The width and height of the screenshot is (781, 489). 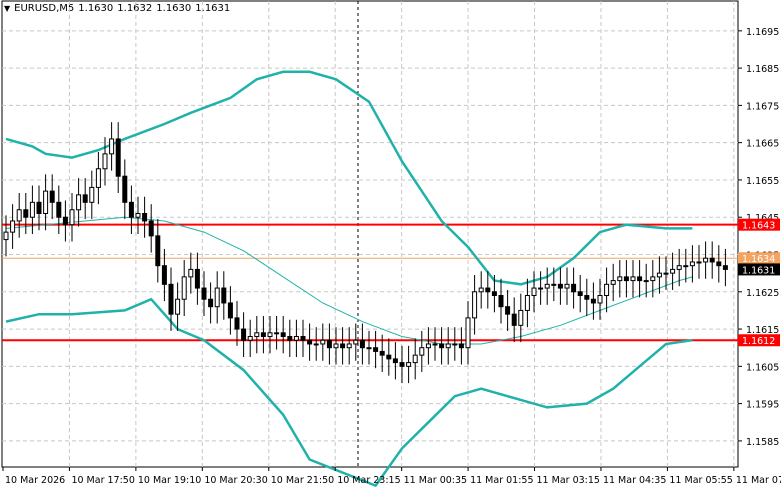 I want to click on triangle-down-icon: ▼, so click(x=7, y=8).